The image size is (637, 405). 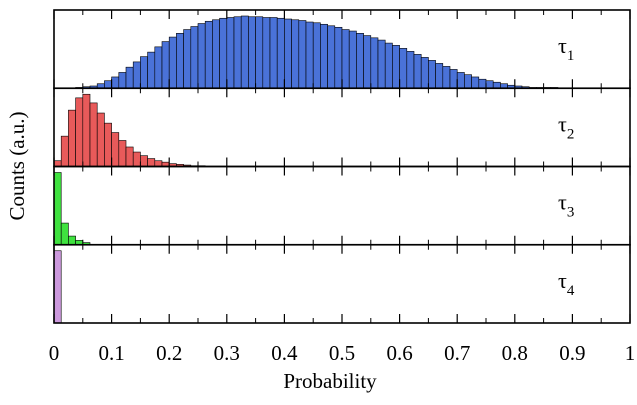 I want to click on series-label-subscript-3: 3, so click(x=571, y=213).